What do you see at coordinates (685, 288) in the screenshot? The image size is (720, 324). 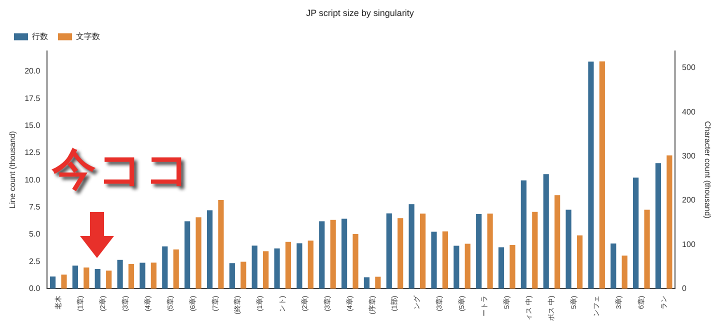 I see `y2-tick-label: 0` at bounding box center [685, 288].